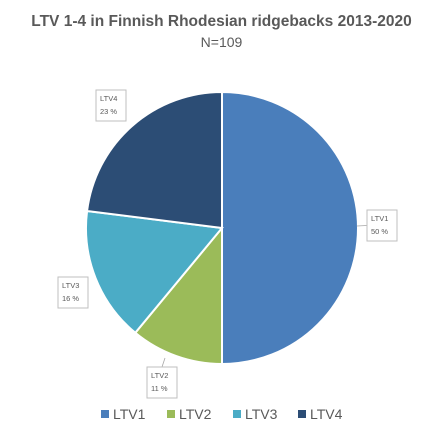 This screenshot has width=443, height=434. What do you see at coordinates (108, 98) in the screenshot?
I see `slice-category-label: LTV4` at bounding box center [108, 98].